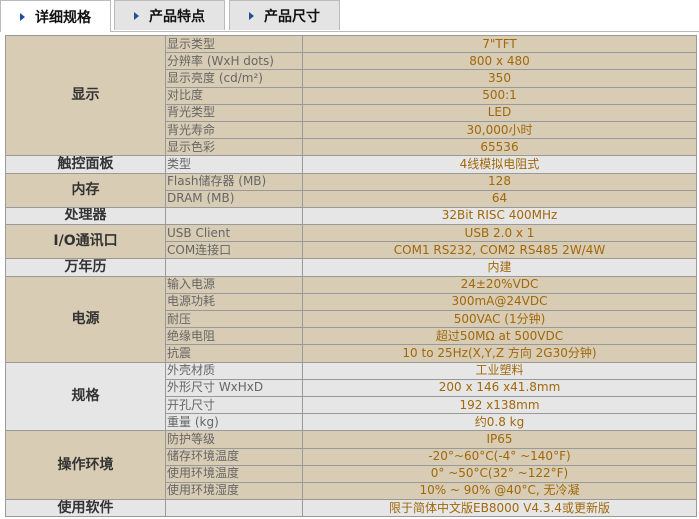 This screenshot has height=519, width=699. I want to click on spec-label: 背光寿命, so click(234, 130).